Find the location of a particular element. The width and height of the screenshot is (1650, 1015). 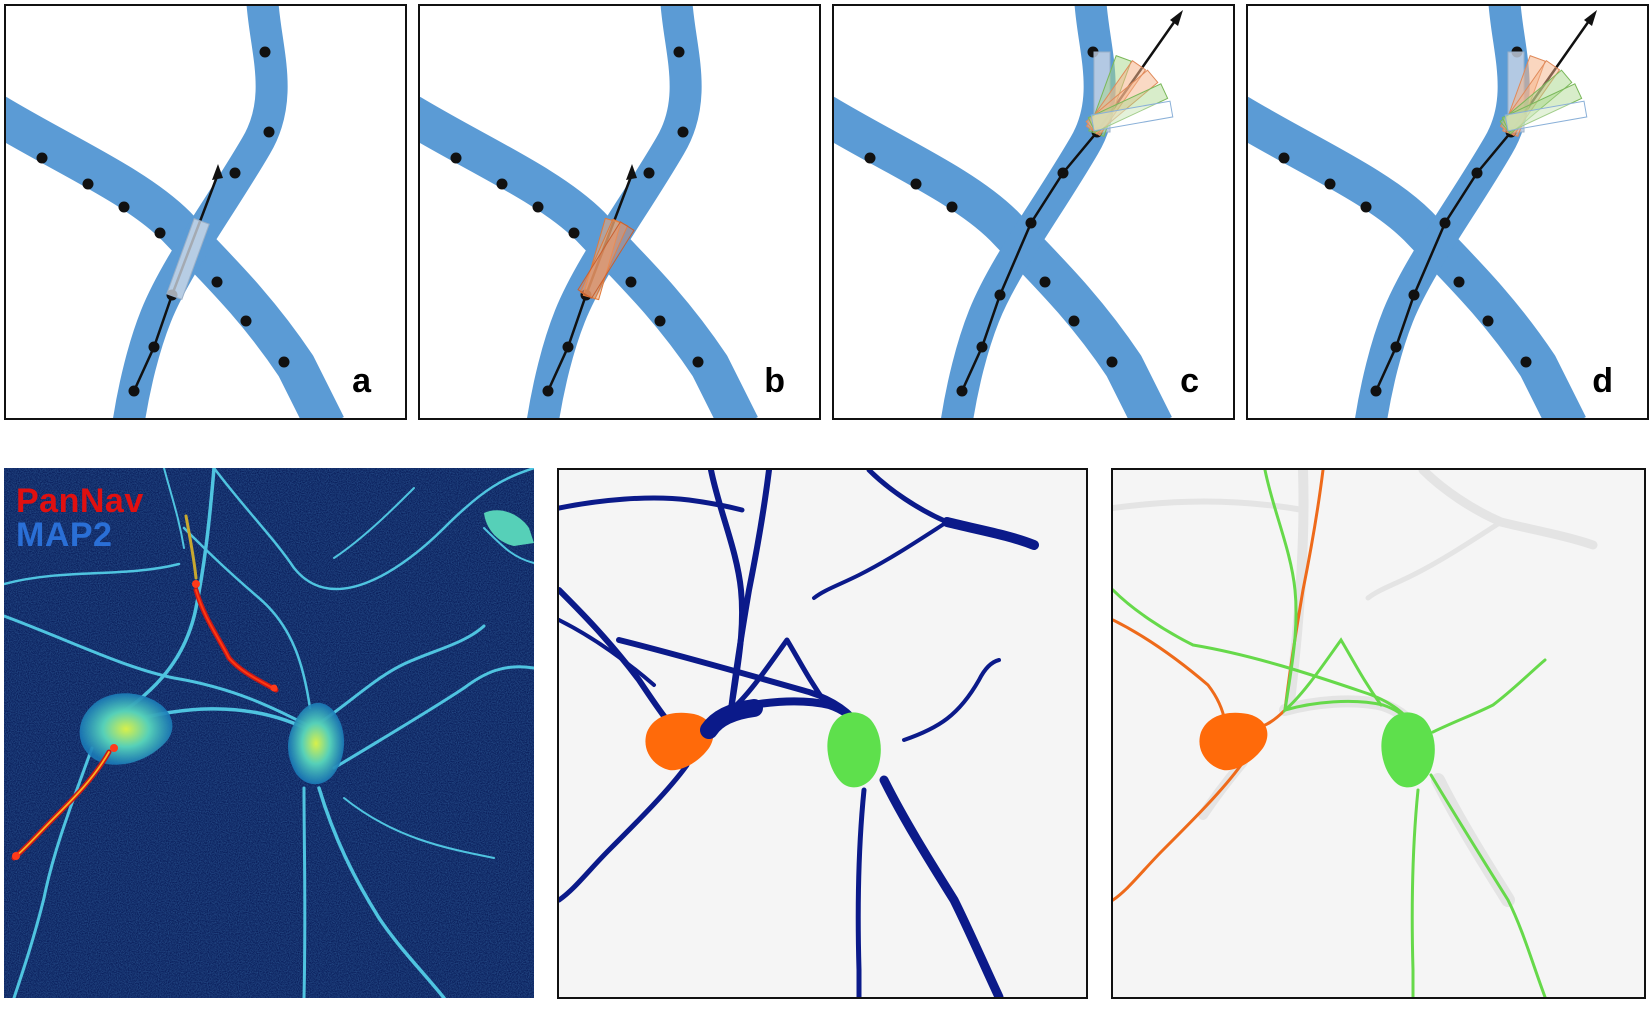

tracing-schematic-b is located at coordinates (589, 212).